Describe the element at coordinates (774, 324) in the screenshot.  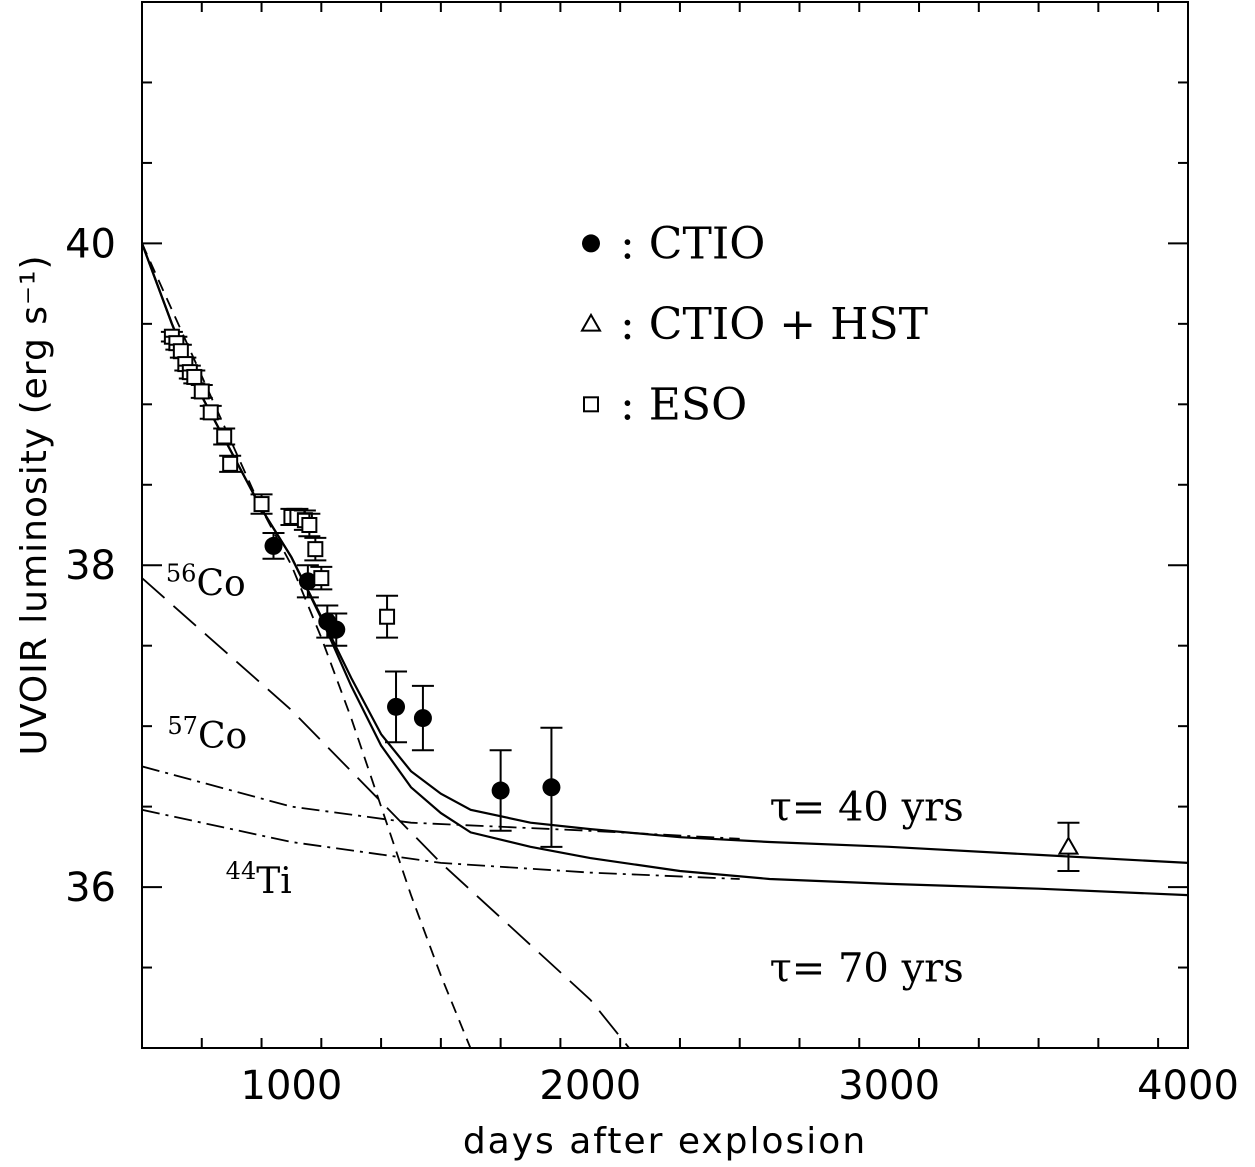
I see `legend-entry: : CTIO + HST` at that location.